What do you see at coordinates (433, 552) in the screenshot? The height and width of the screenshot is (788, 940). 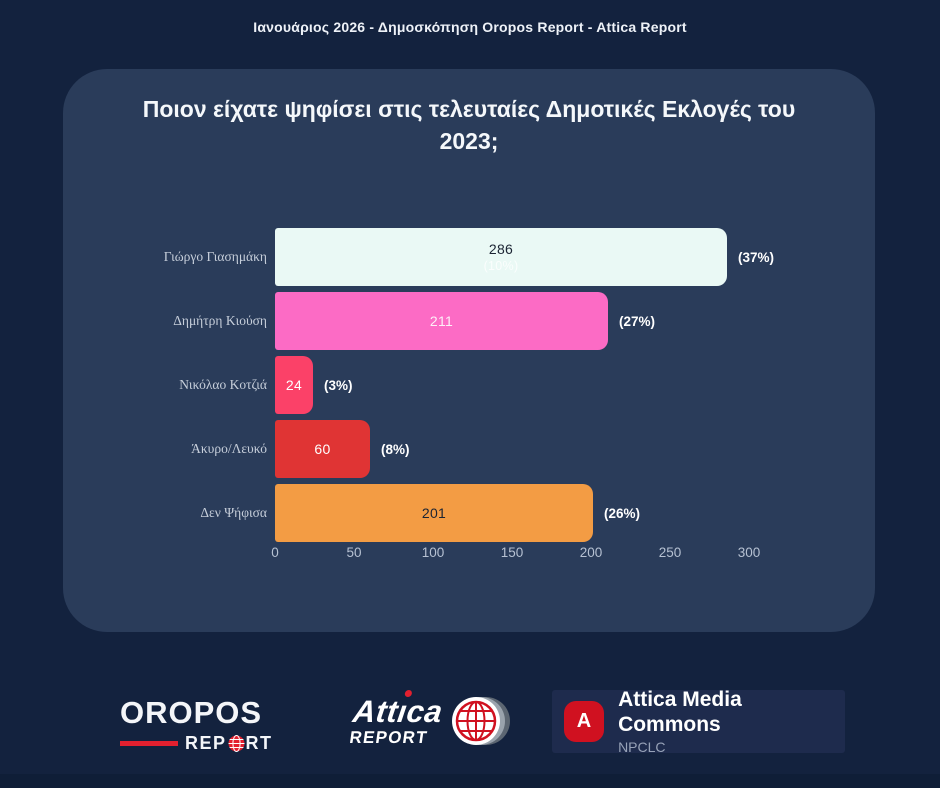 I see `x-axis-tick: 100` at bounding box center [433, 552].